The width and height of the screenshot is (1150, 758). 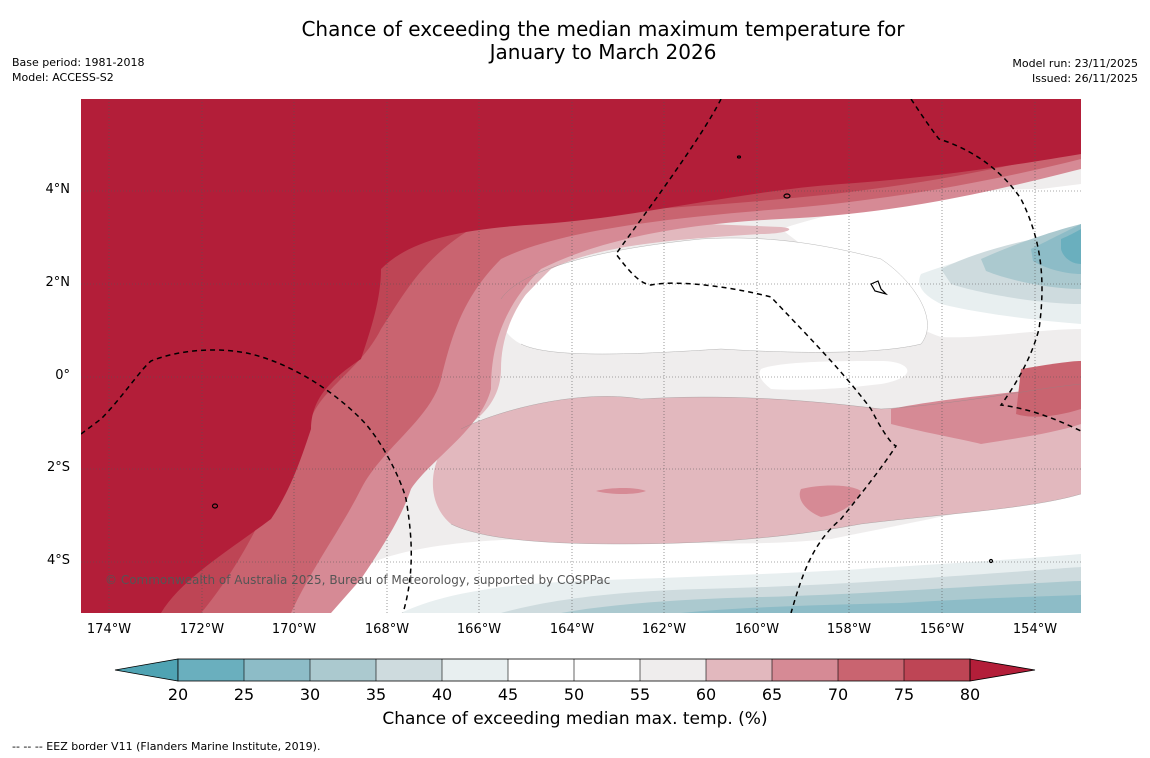 I want to click on lat-label-2n: 2°N, so click(x=58, y=282).